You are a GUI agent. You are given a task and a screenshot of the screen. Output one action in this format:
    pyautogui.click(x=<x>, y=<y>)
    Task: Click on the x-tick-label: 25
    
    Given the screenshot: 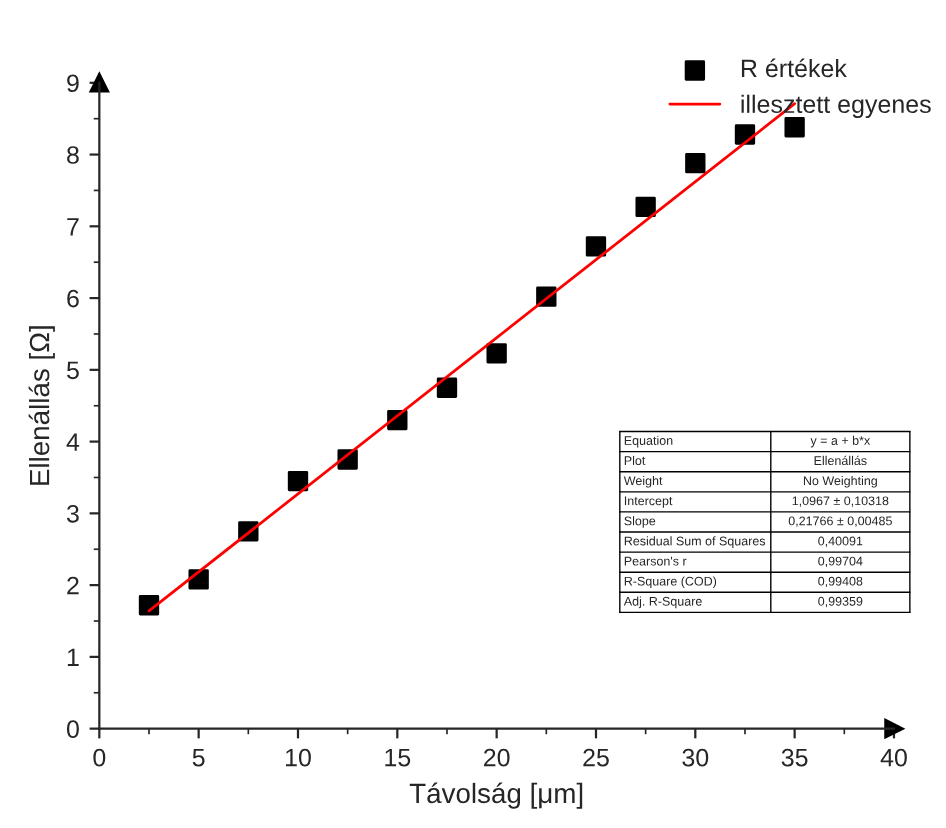 What is the action you would take?
    pyautogui.click(x=596, y=757)
    